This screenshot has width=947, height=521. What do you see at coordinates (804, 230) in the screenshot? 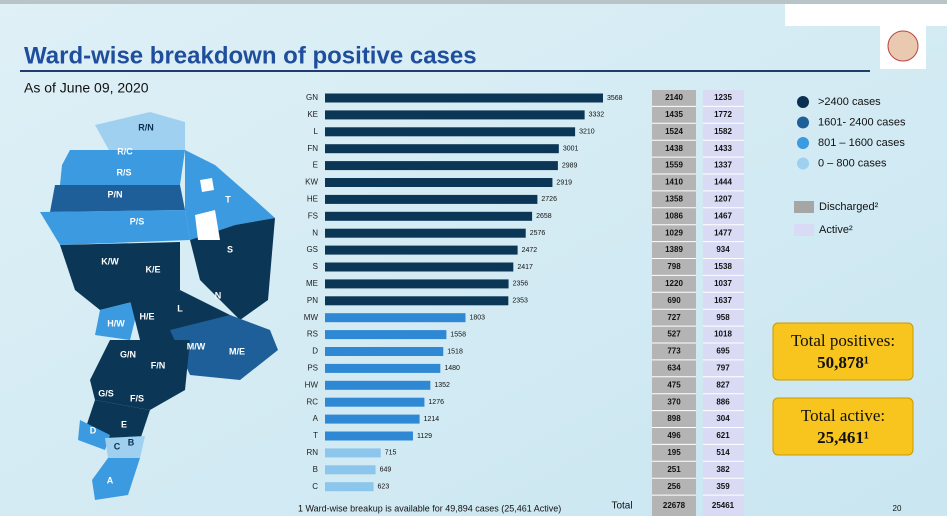
I see `legend-swatch` at bounding box center [804, 230].